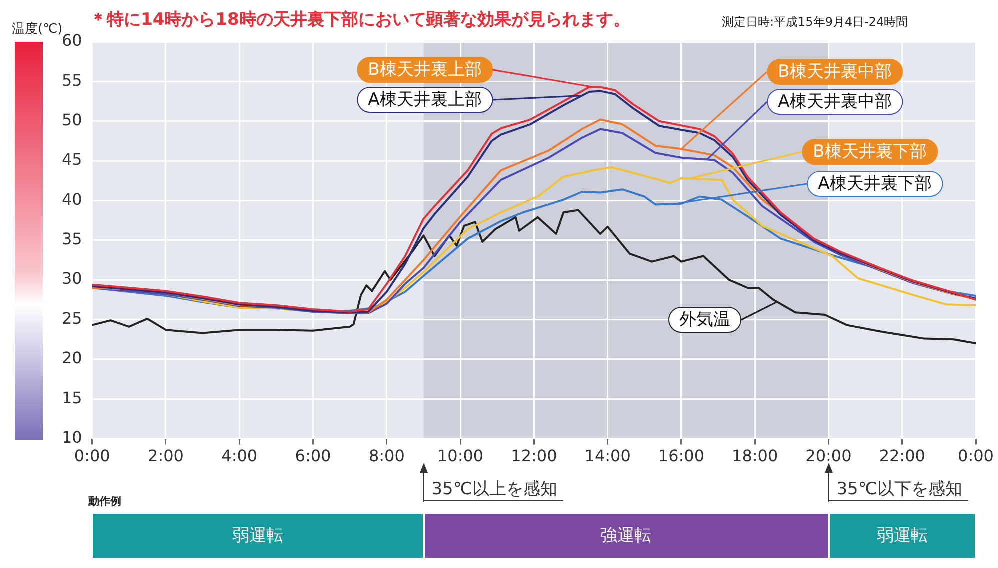  I want to click on x-tick-label: 2:00, so click(166, 456).